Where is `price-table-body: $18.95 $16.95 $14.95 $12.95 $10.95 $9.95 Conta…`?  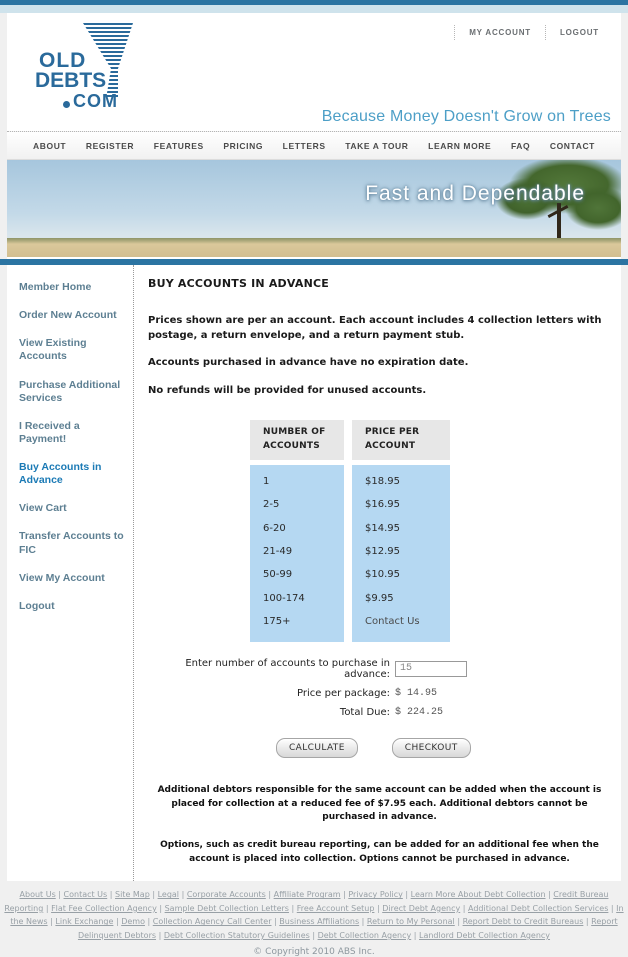
price-table-body: $18.95 $16.95 $14.95 $12.95 $10.95 $9.95 Conta… is located at coordinates (401, 553).